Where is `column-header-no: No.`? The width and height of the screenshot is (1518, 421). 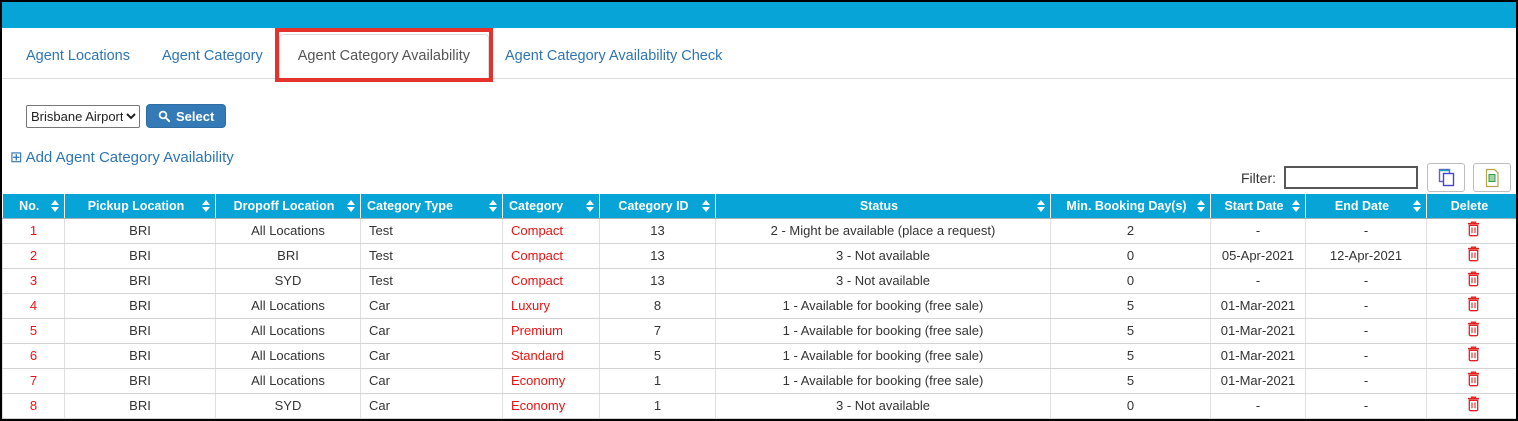 column-header-no: No. is located at coordinates (33, 206).